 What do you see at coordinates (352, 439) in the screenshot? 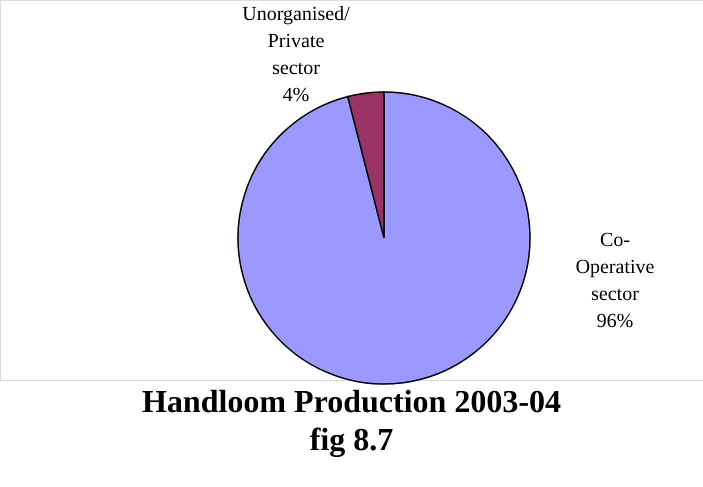
I see `text: fig 8.7` at bounding box center [352, 439].